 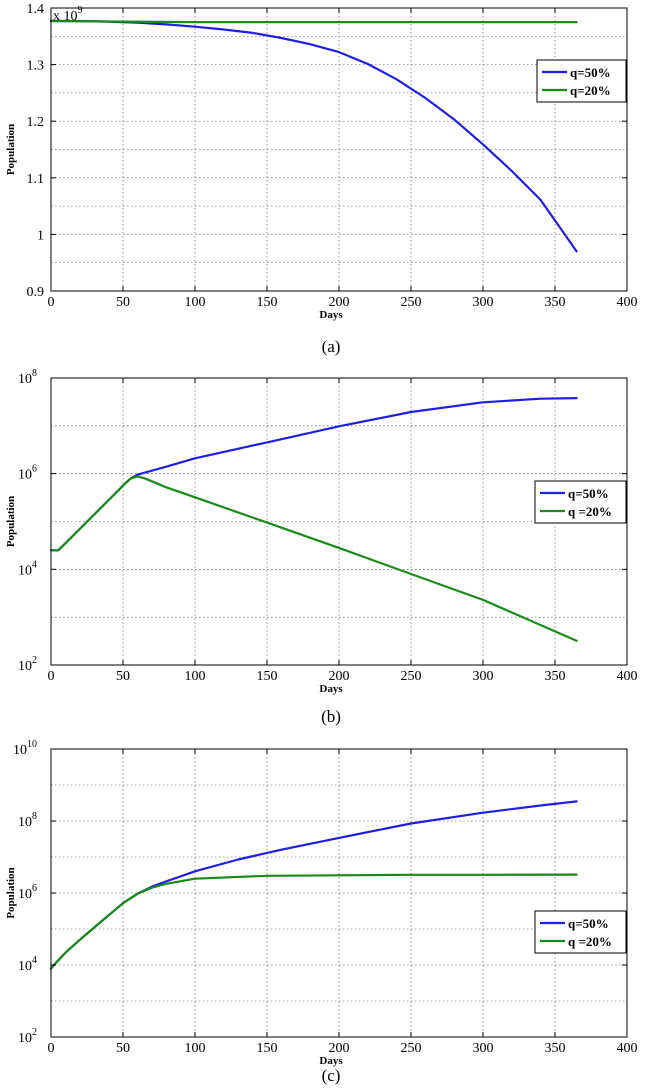 I want to click on y-tick-label: 1.1, so click(x=36, y=179).